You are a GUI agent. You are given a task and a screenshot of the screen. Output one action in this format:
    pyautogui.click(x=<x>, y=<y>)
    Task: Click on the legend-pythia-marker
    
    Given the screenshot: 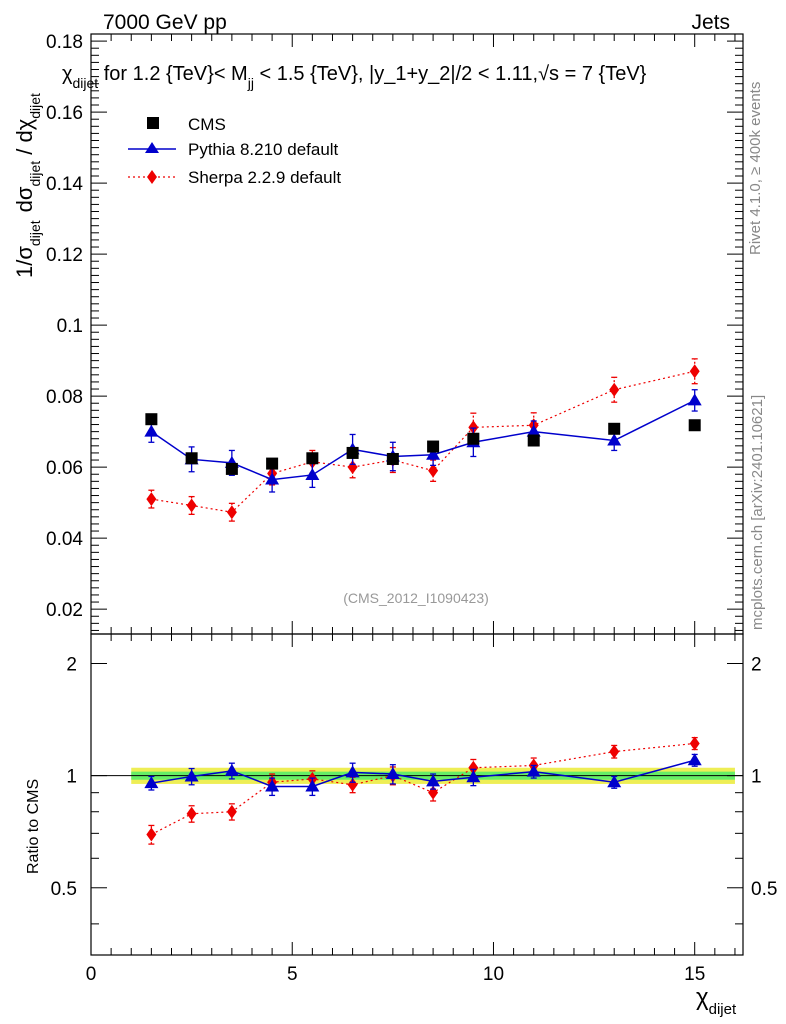 What is the action you would take?
    pyautogui.click(x=152, y=147)
    